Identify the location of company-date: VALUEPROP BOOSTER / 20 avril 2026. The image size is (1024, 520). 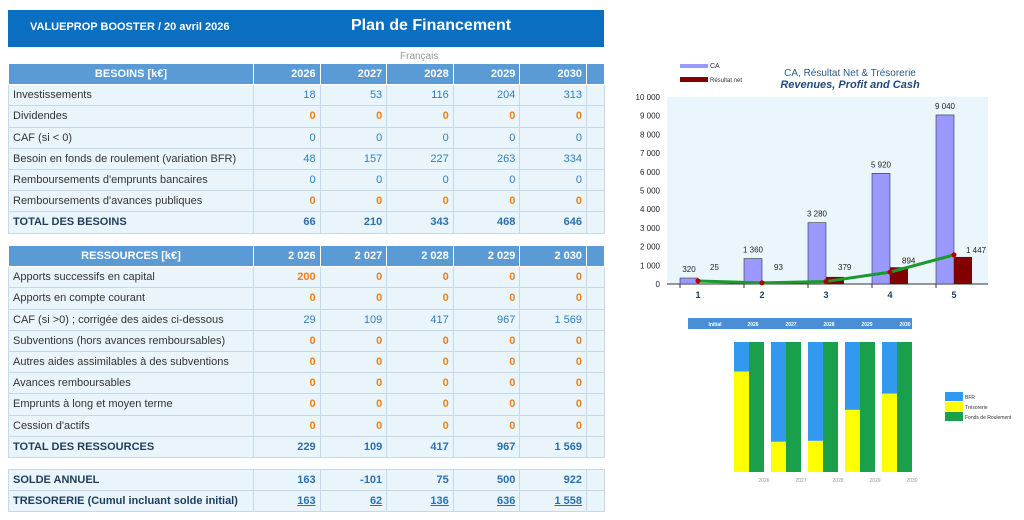
(130, 27).